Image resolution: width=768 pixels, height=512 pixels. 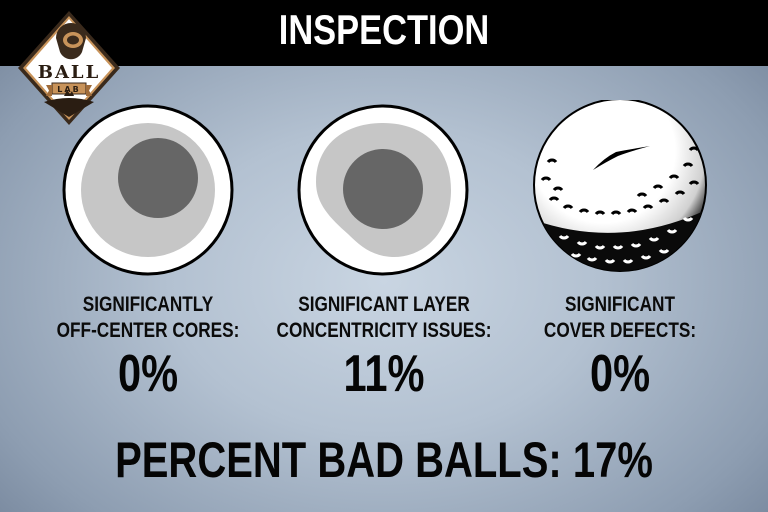 I want to click on page-title: INSPECTION, so click(x=384, y=29).